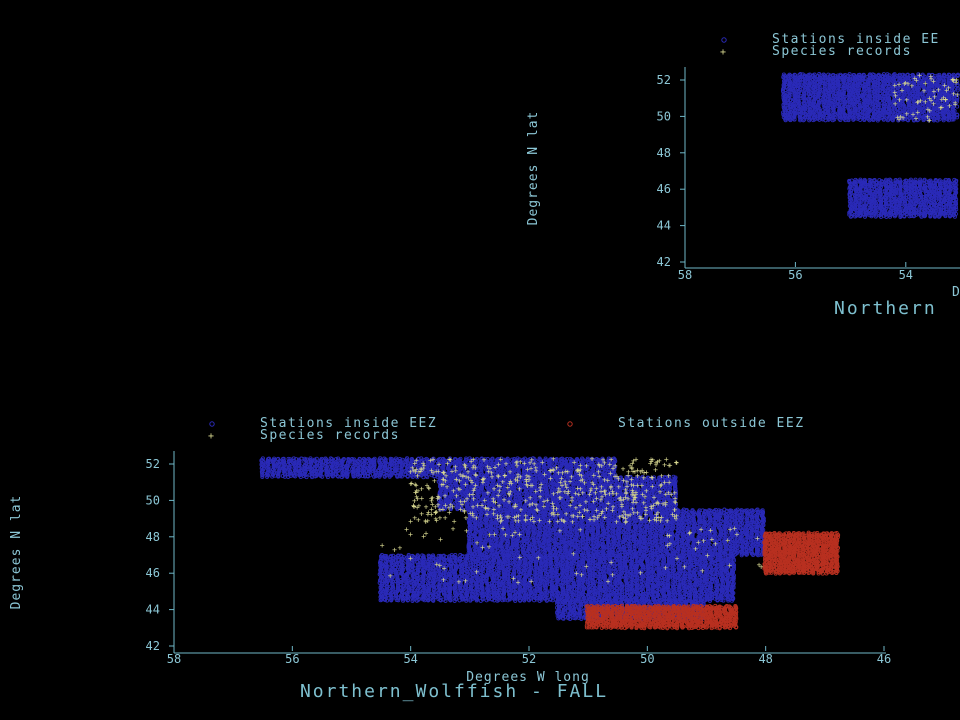  What do you see at coordinates (885, 308) in the screenshot?
I see `chart-title-partial: Northern` at bounding box center [885, 308].